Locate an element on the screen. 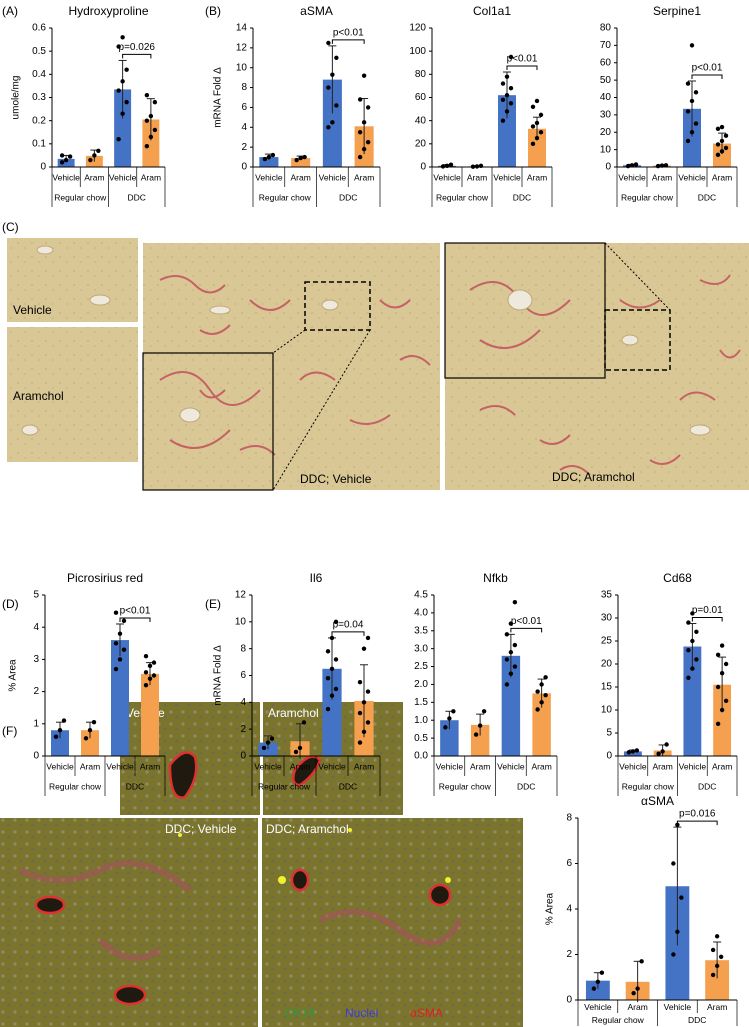 The image size is (749, 1027). y-tick-label: 25 is located at coordinates (607, 641).